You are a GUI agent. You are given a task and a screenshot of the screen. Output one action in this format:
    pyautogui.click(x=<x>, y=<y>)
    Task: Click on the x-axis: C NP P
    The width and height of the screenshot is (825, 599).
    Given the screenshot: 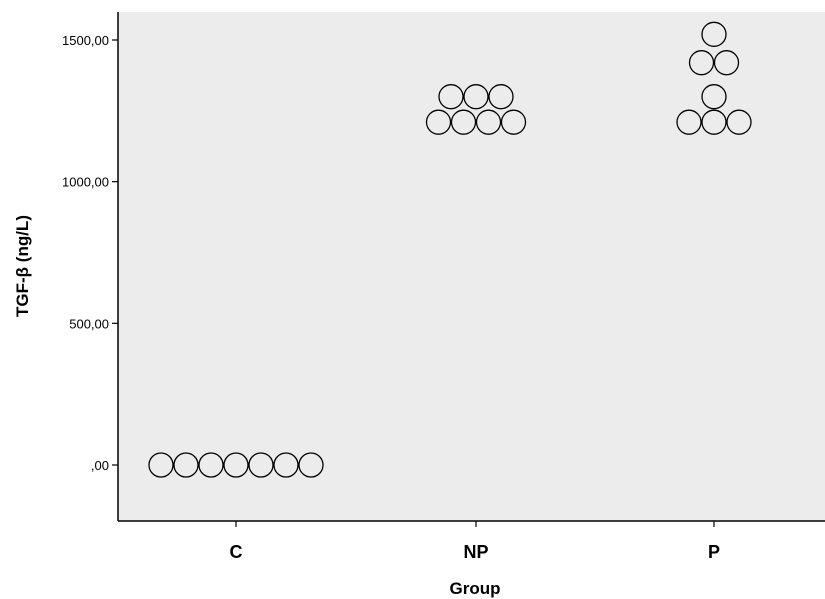 What is the action you would take?
    pyautogui.click(x=471, y=541)
    